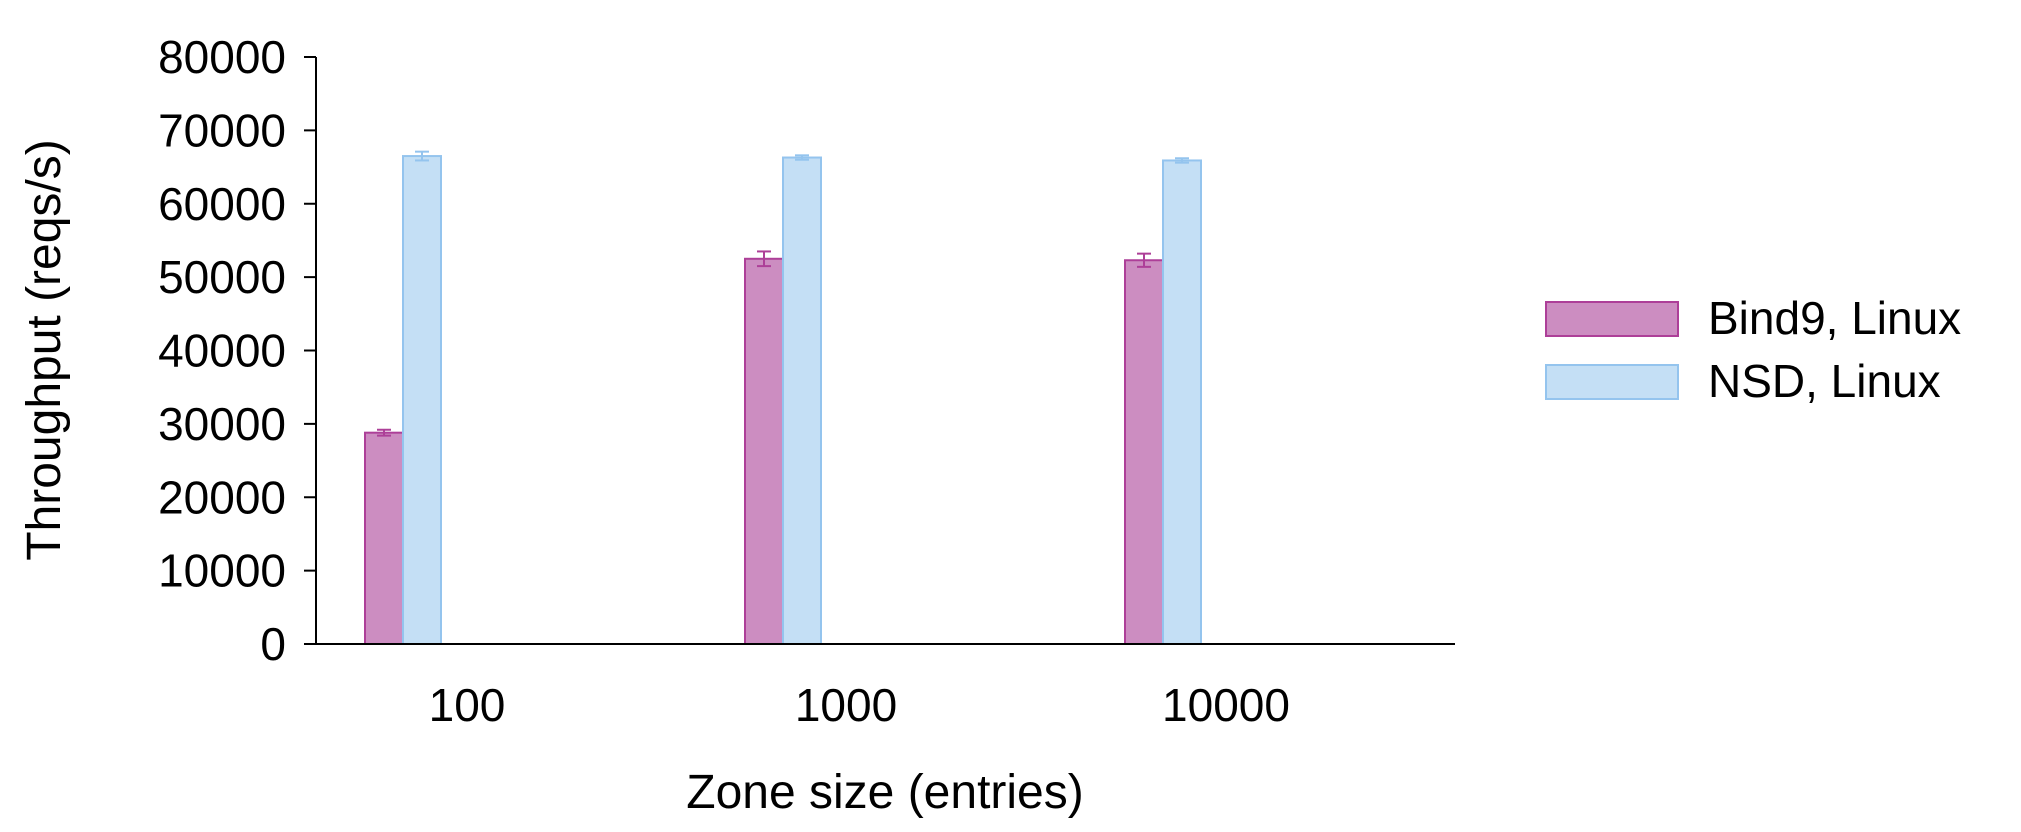 The height and width of the screenshot is (832, 2021). I want to click on legend: Bind9, Linux NSD, Linux, so click(1753, 349).